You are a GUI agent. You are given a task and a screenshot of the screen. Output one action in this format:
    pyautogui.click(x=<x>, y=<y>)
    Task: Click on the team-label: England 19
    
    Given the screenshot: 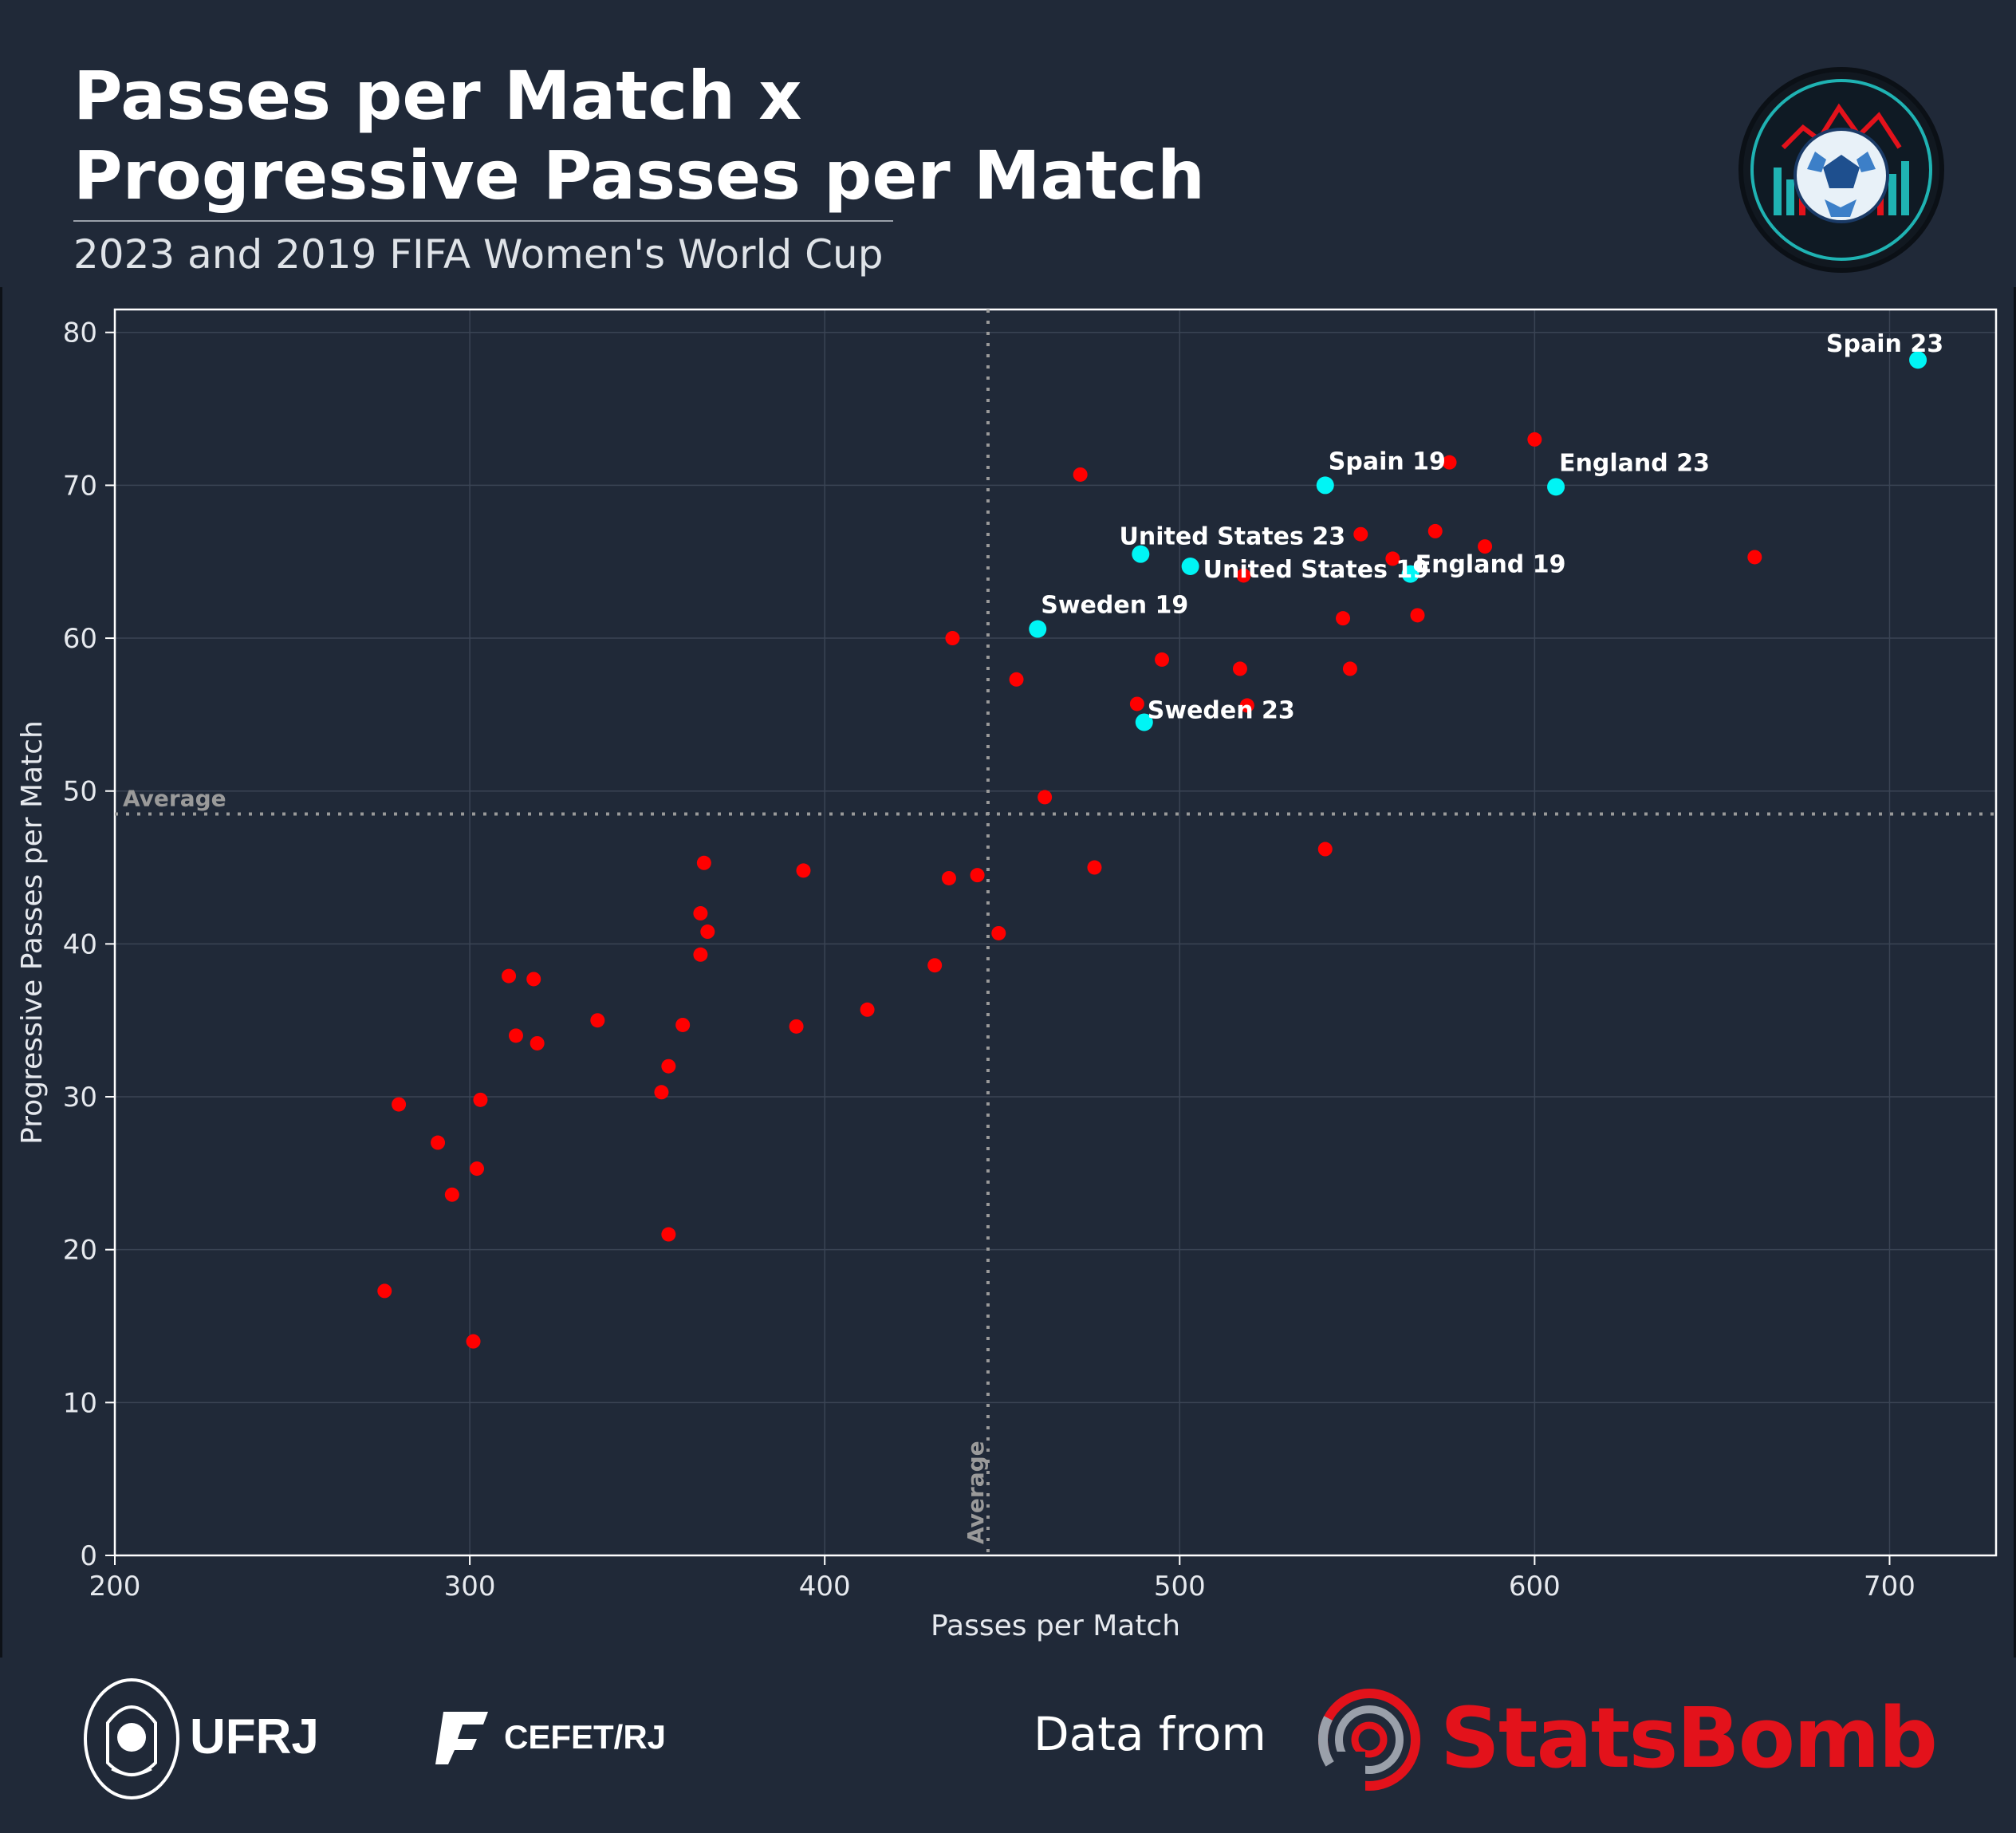 What is the action you would take?
    pyautogui.click(x=1491, y=565)
    